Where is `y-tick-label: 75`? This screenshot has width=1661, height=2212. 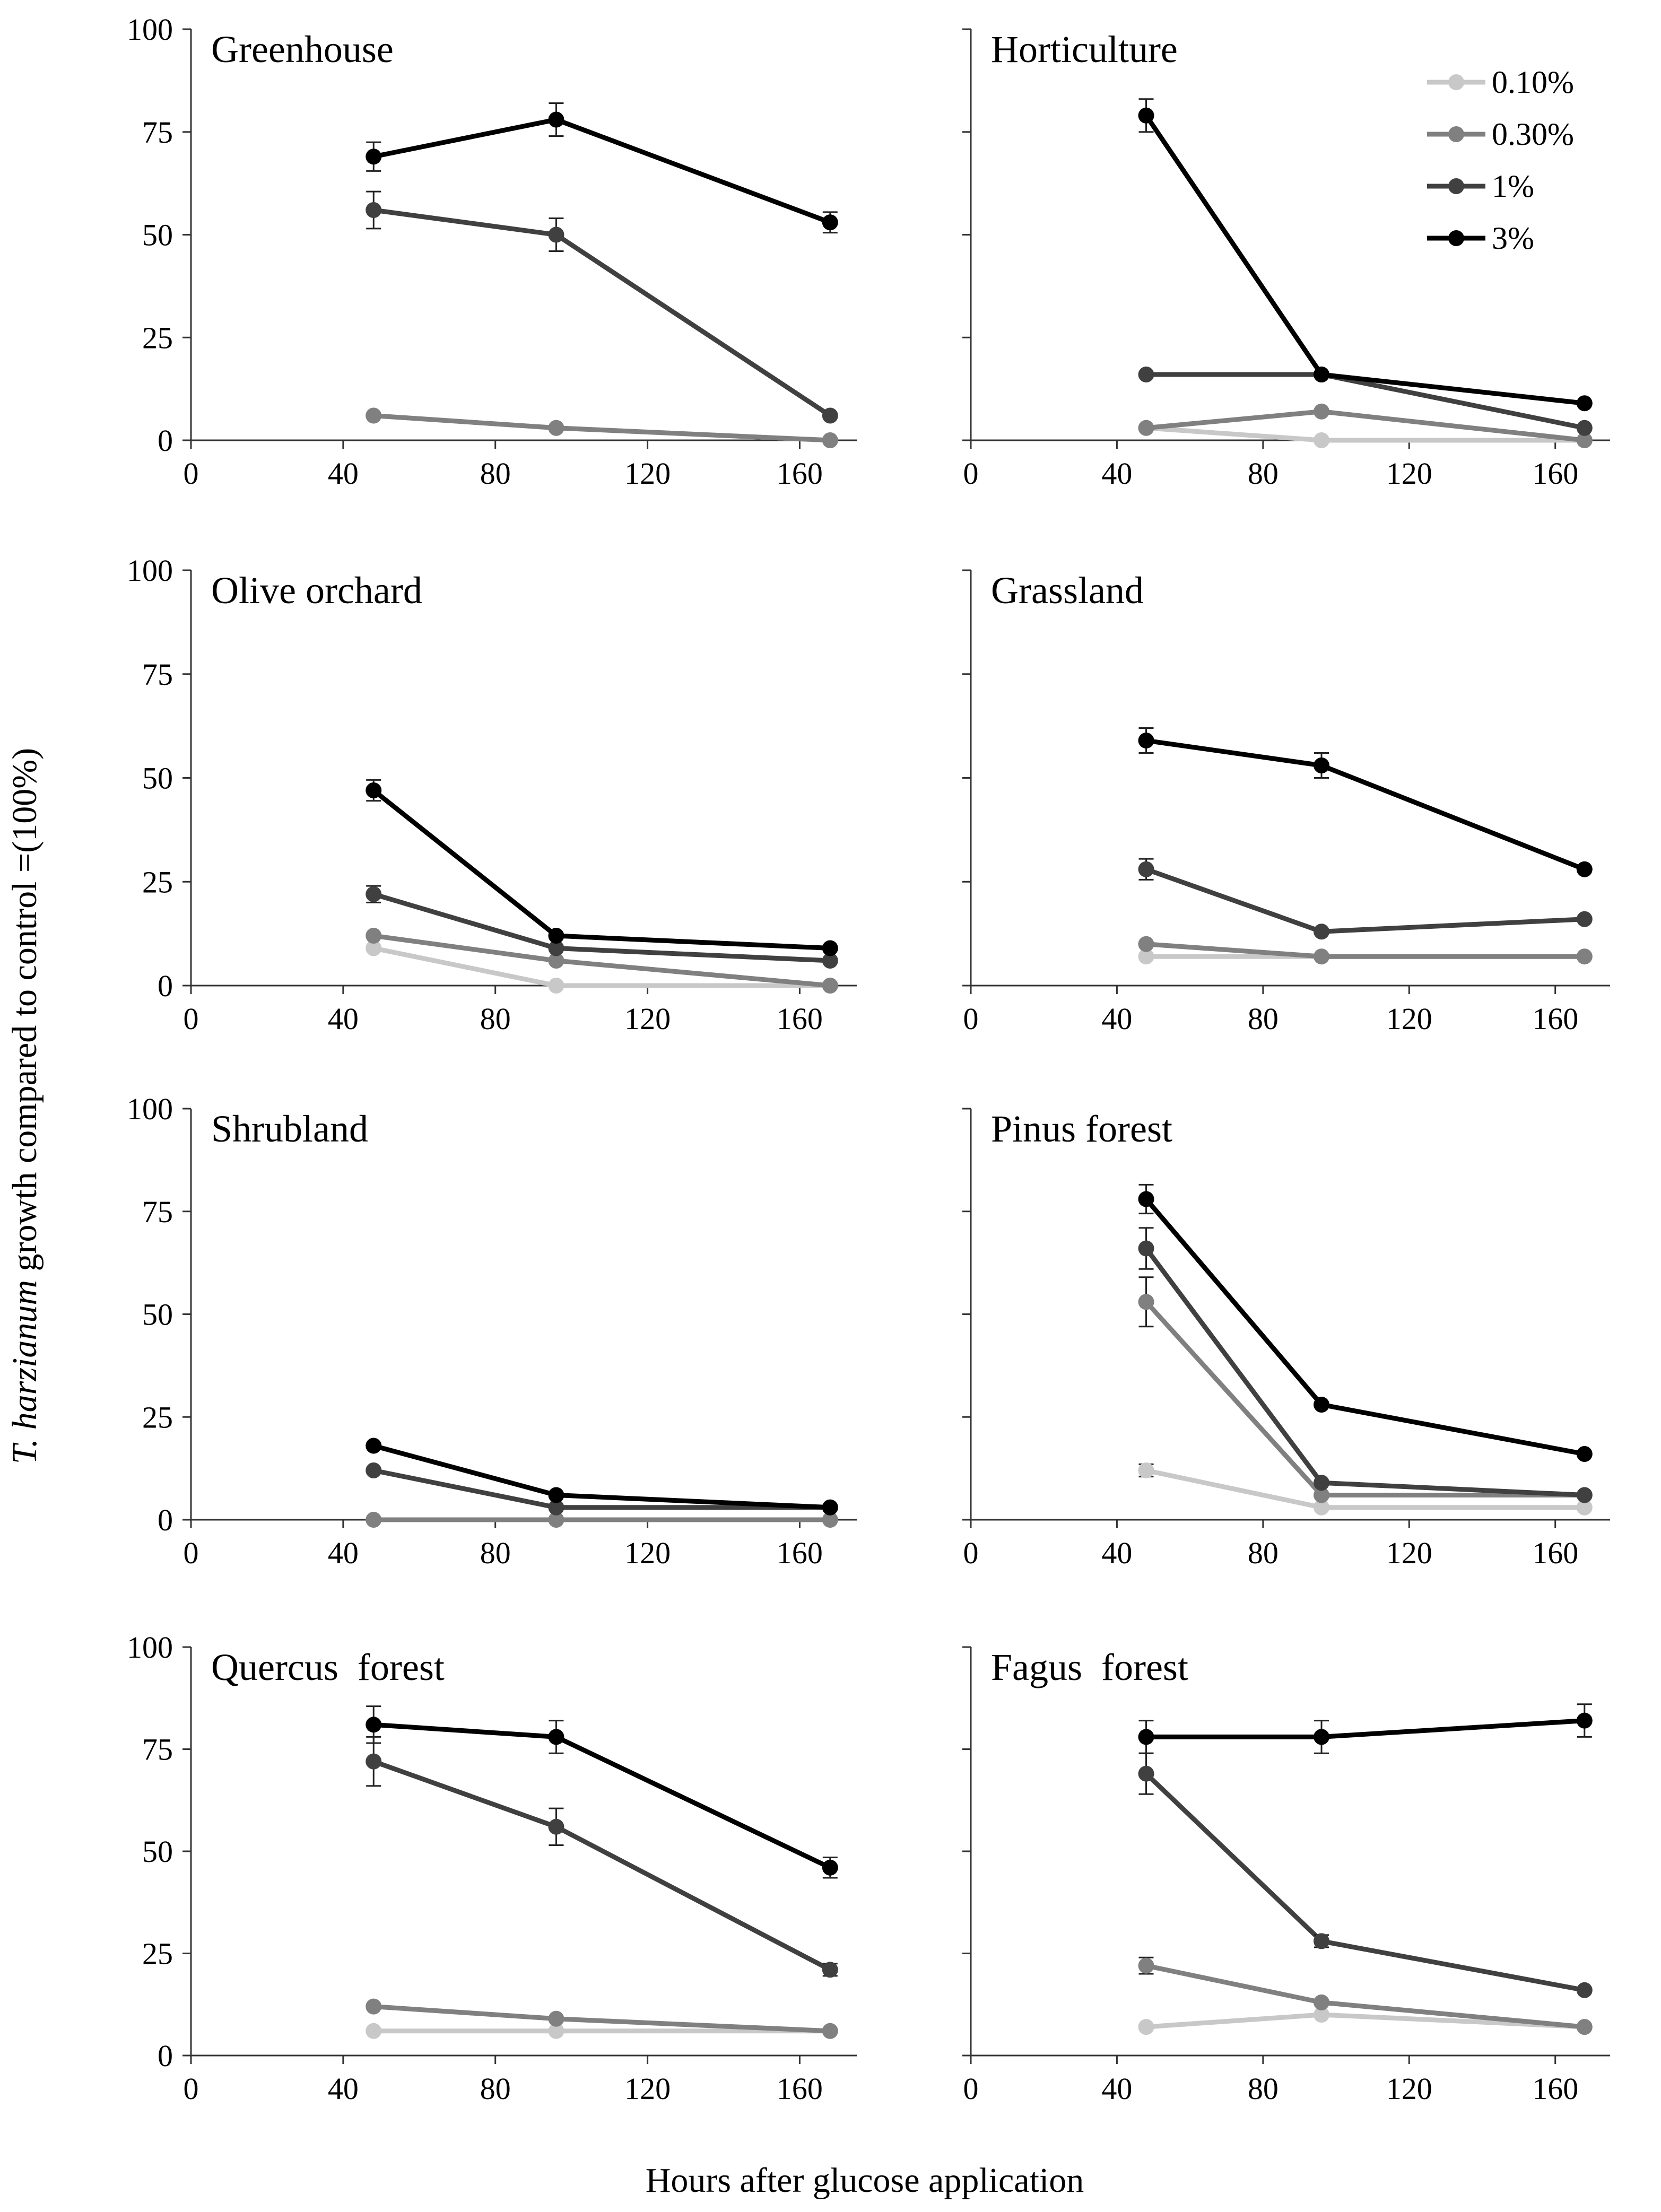 y-tick-label: 75 is located at coordinates (157, 132).